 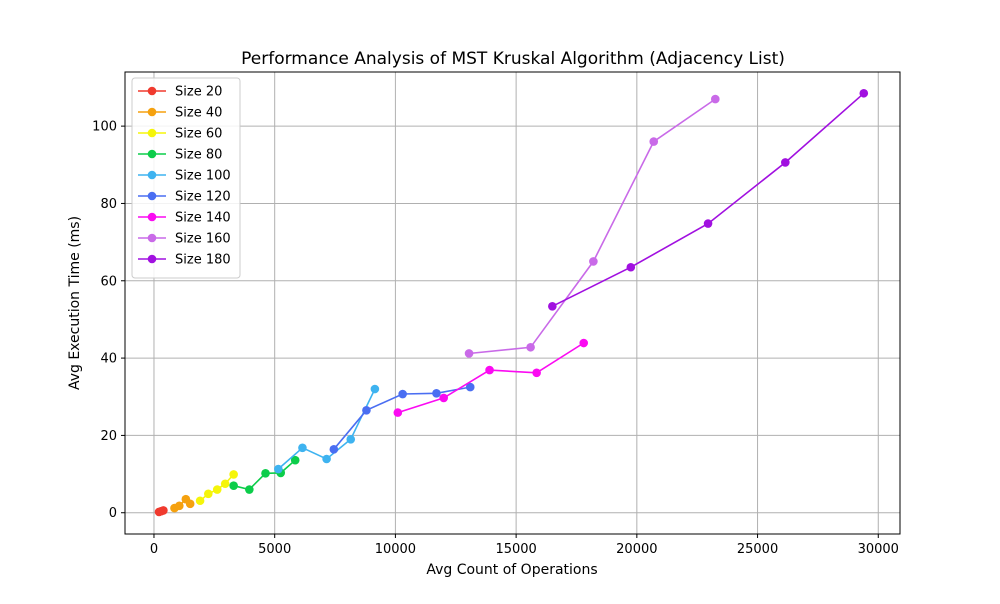 I want to click on legend-label: Size 20, so click(x=198, y=92).